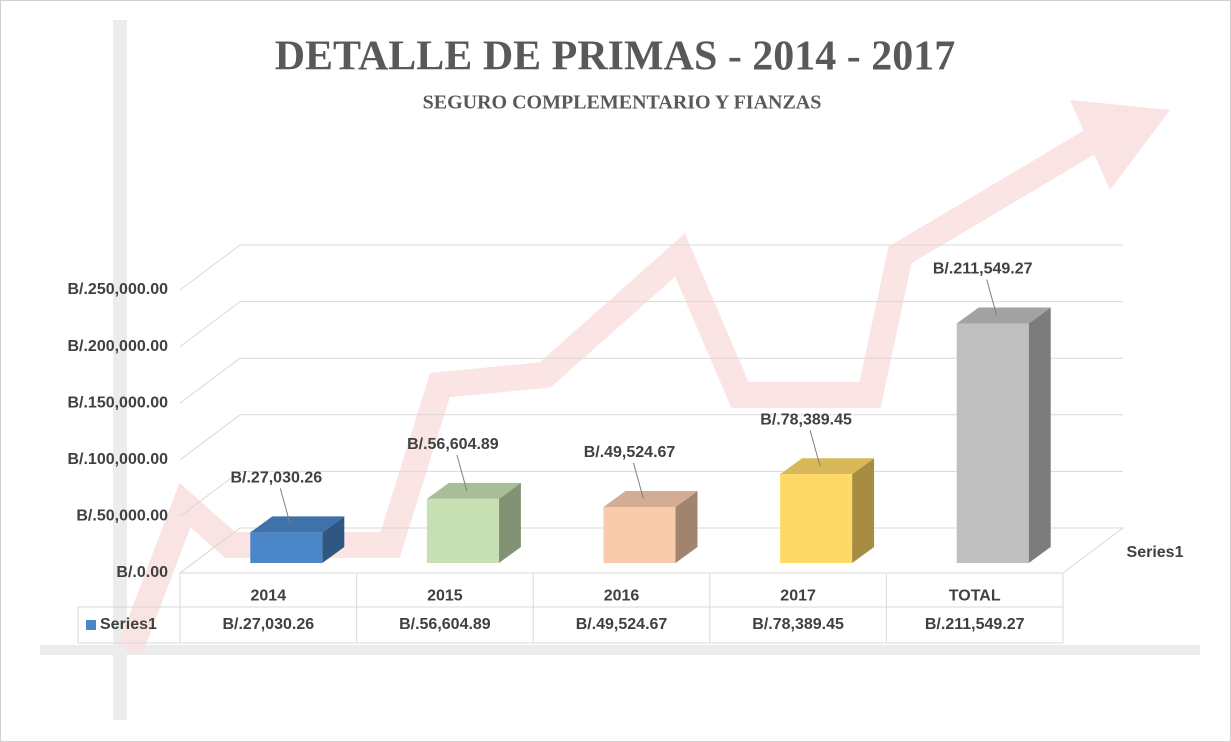 Image resolution: width=1231 pixels, height=742 pixels. Describe the element at coordinates (975, 596) in the screenshot. I see `x-tick-label: TOTAL` at that location.